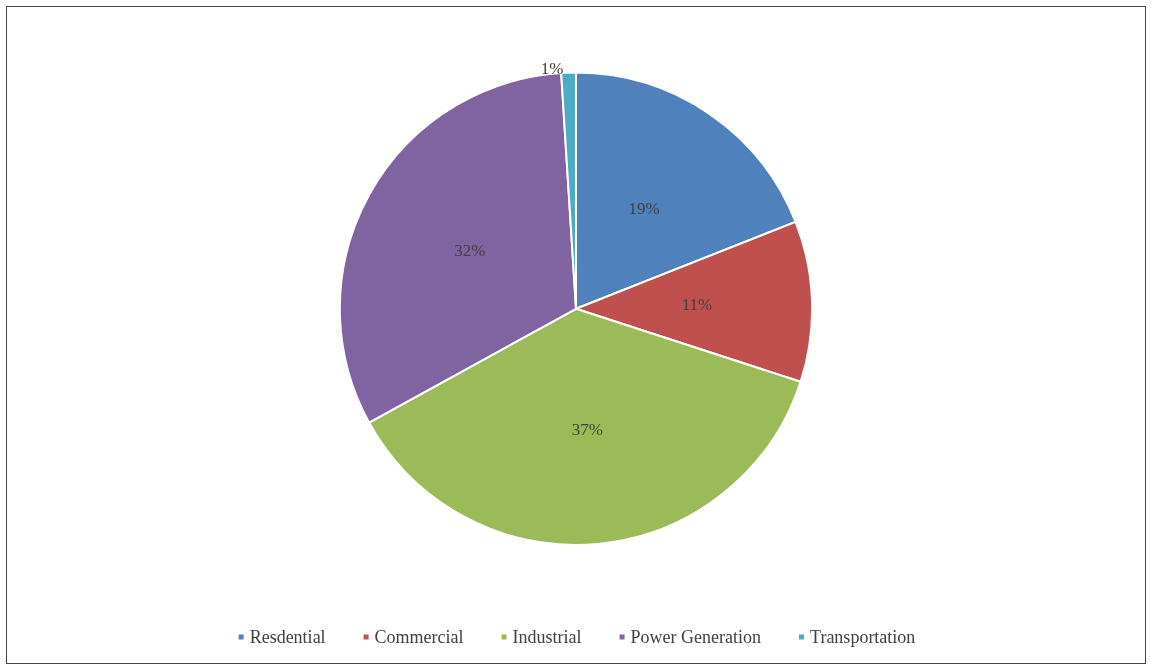 Image resolution: width=1151 pixels, height=671 pixels. I want to click on data-label: 1%, so click(552, 69).